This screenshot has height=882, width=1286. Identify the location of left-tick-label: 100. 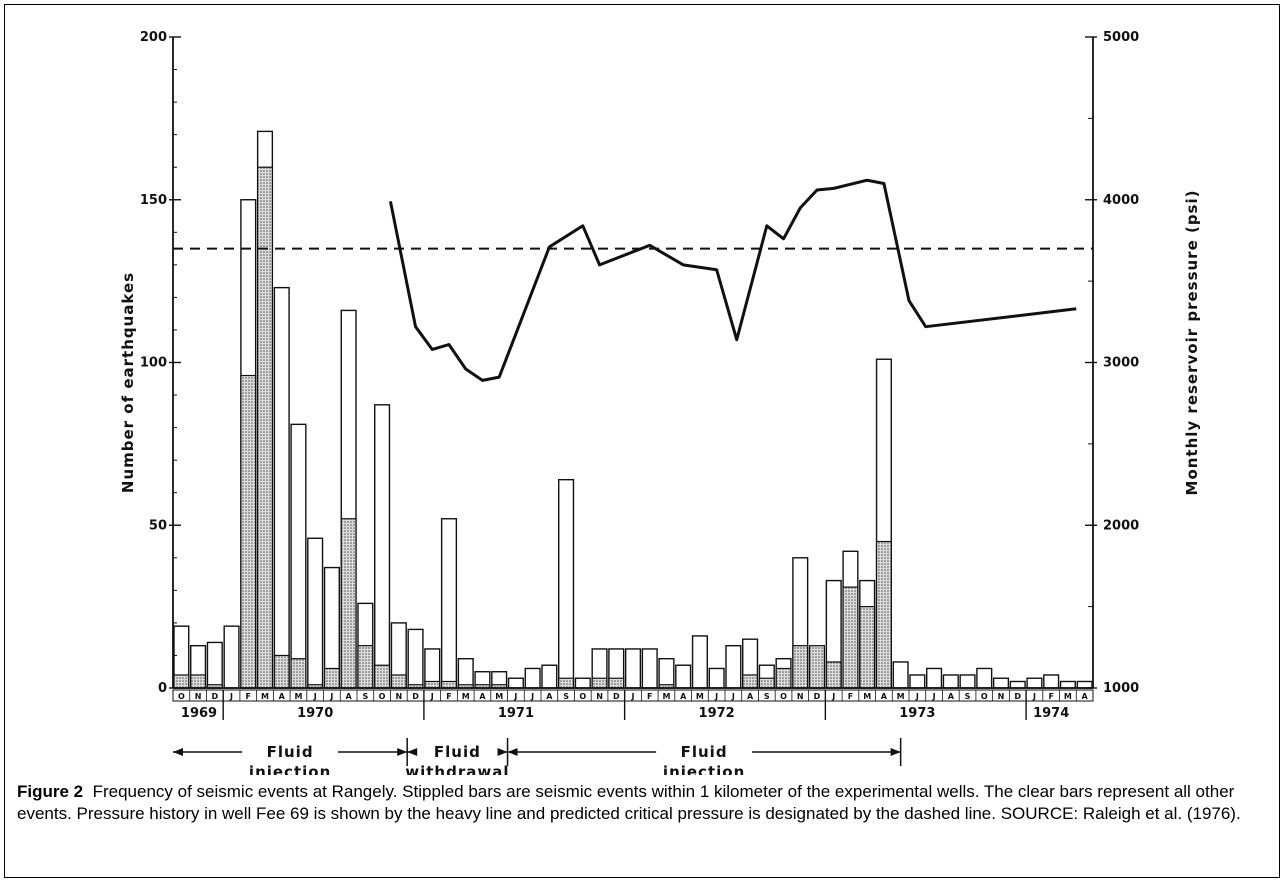
(153, 363).